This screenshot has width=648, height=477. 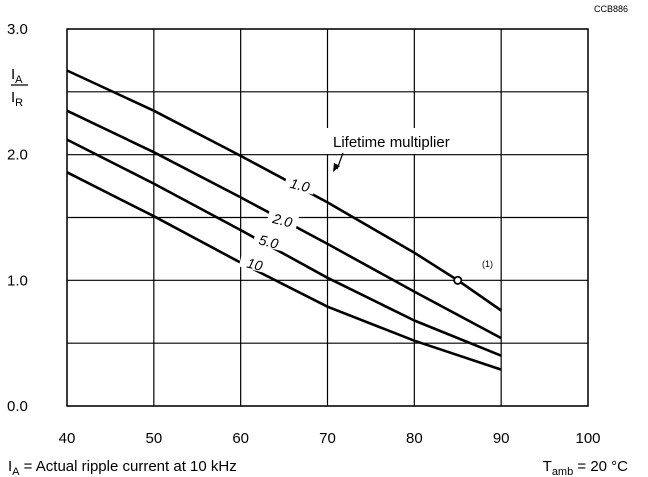 I want to click on note-marker-label: (1), so click(x=487, y=264).